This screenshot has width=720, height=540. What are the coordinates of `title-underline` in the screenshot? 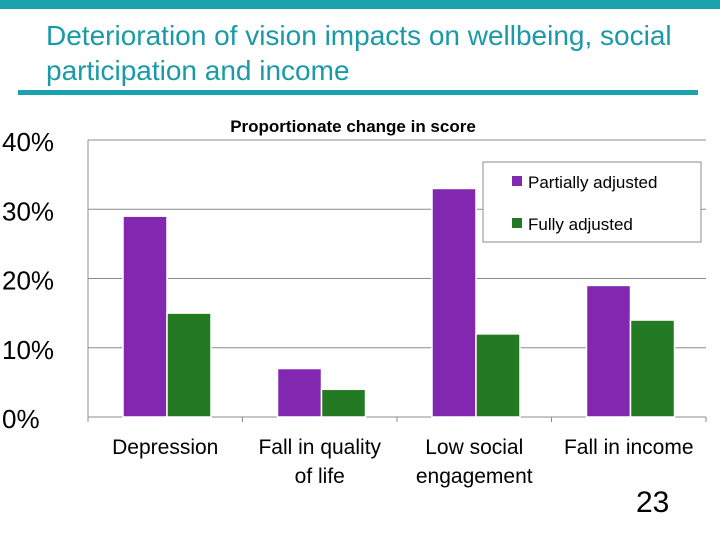 It's located at (358, 92).